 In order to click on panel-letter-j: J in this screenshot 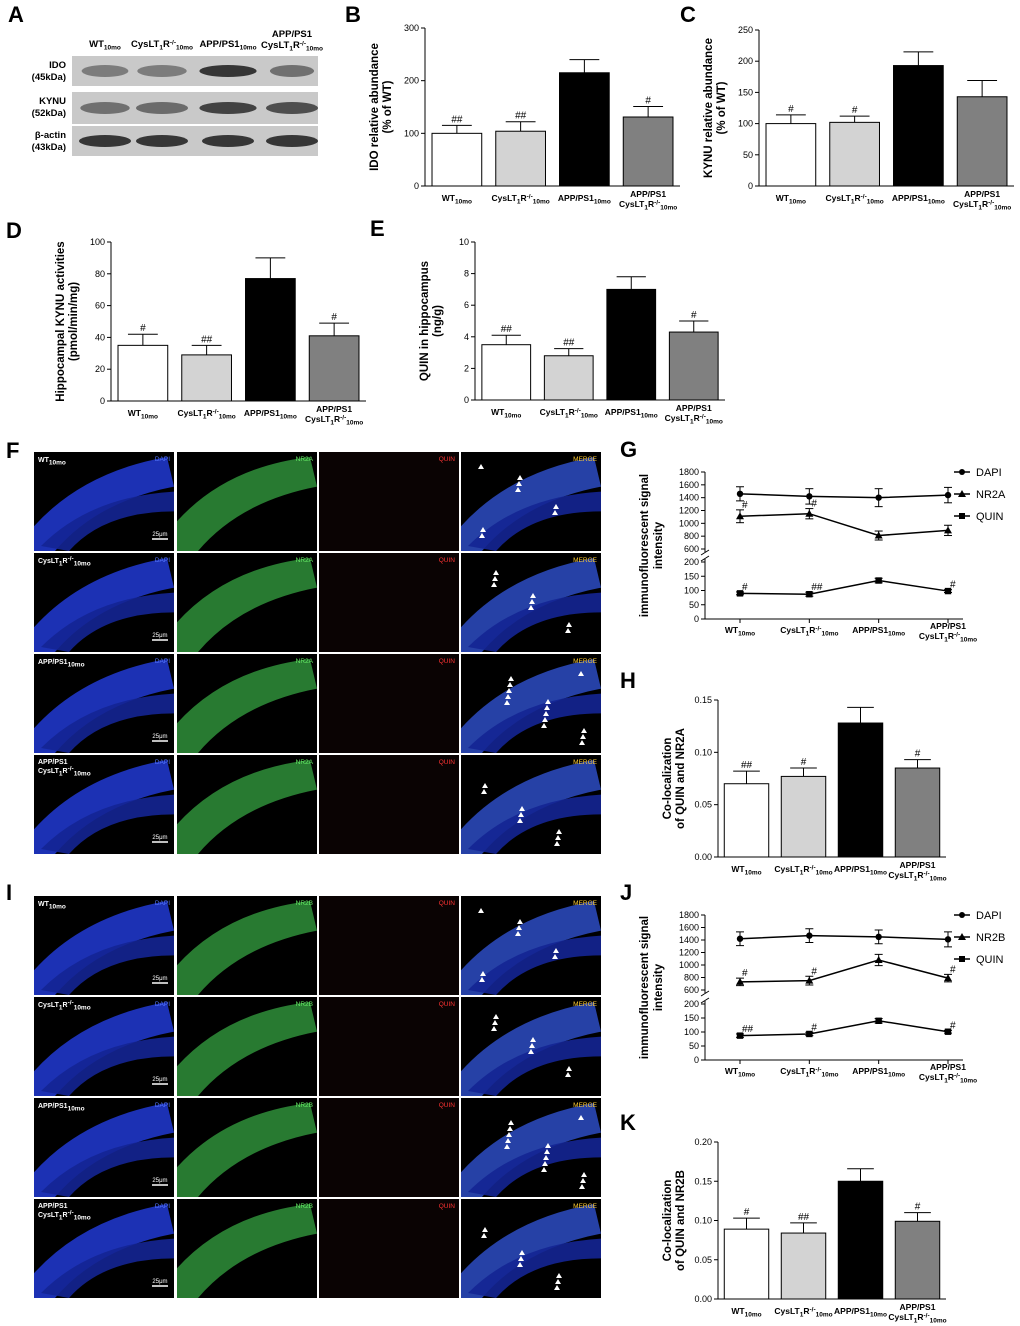, I will do `click(626, 892)`.